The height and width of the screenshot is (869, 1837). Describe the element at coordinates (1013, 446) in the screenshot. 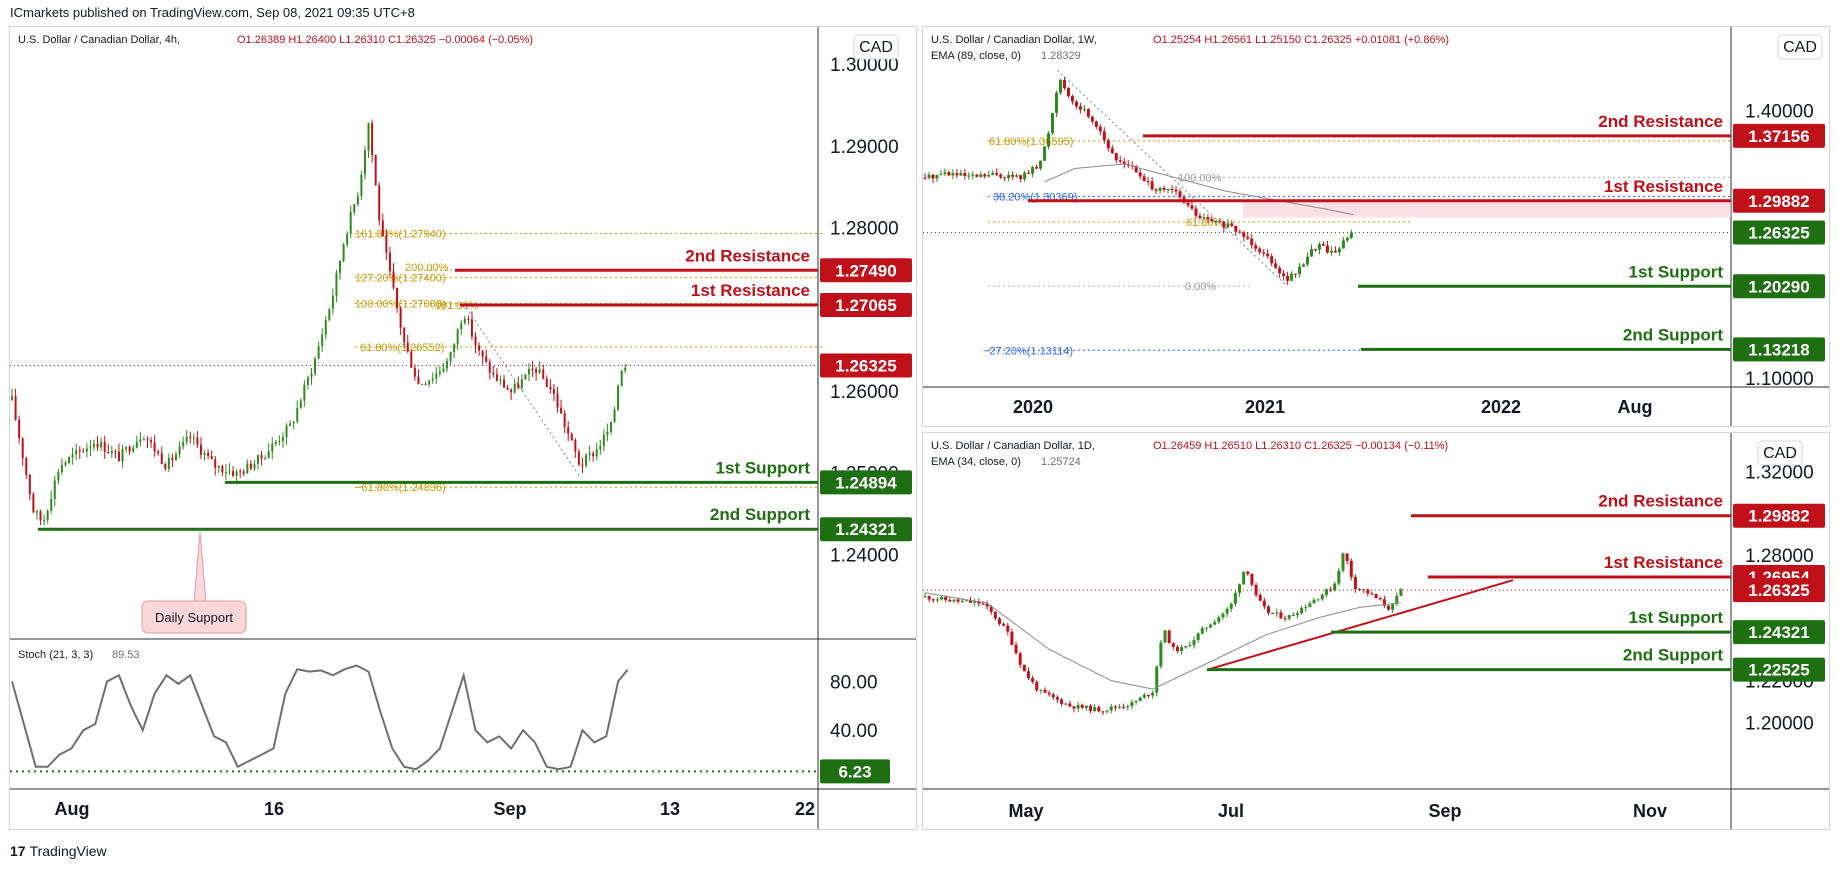

I see `symbol-legend: U.S. Dollar / Canadian Dollar, 1D,` at that location.